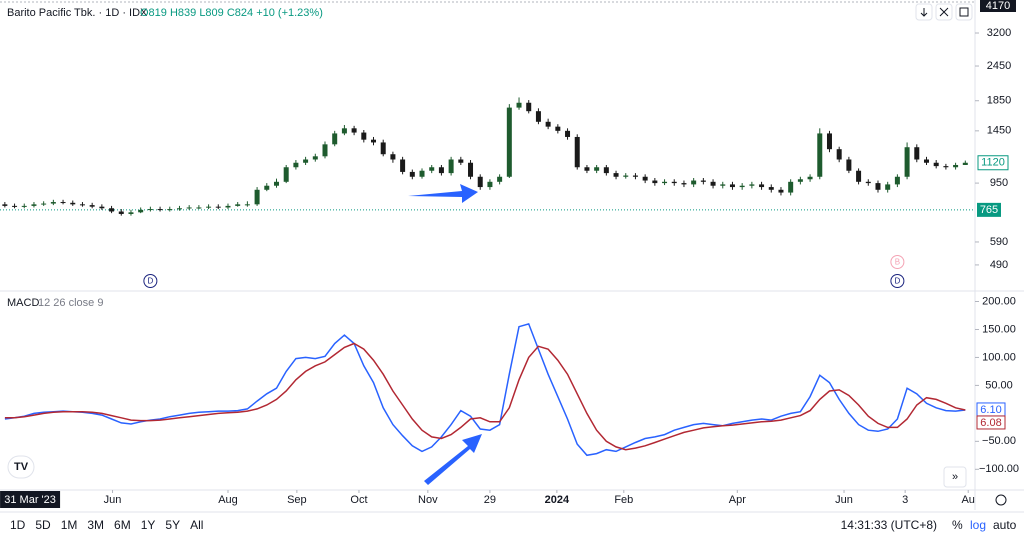 The height and width of the screenshot is (536, 1024). Describe the element at coordinates (999, 441) in the screenshot. I see `y-tick-label: −50.00` at that location.